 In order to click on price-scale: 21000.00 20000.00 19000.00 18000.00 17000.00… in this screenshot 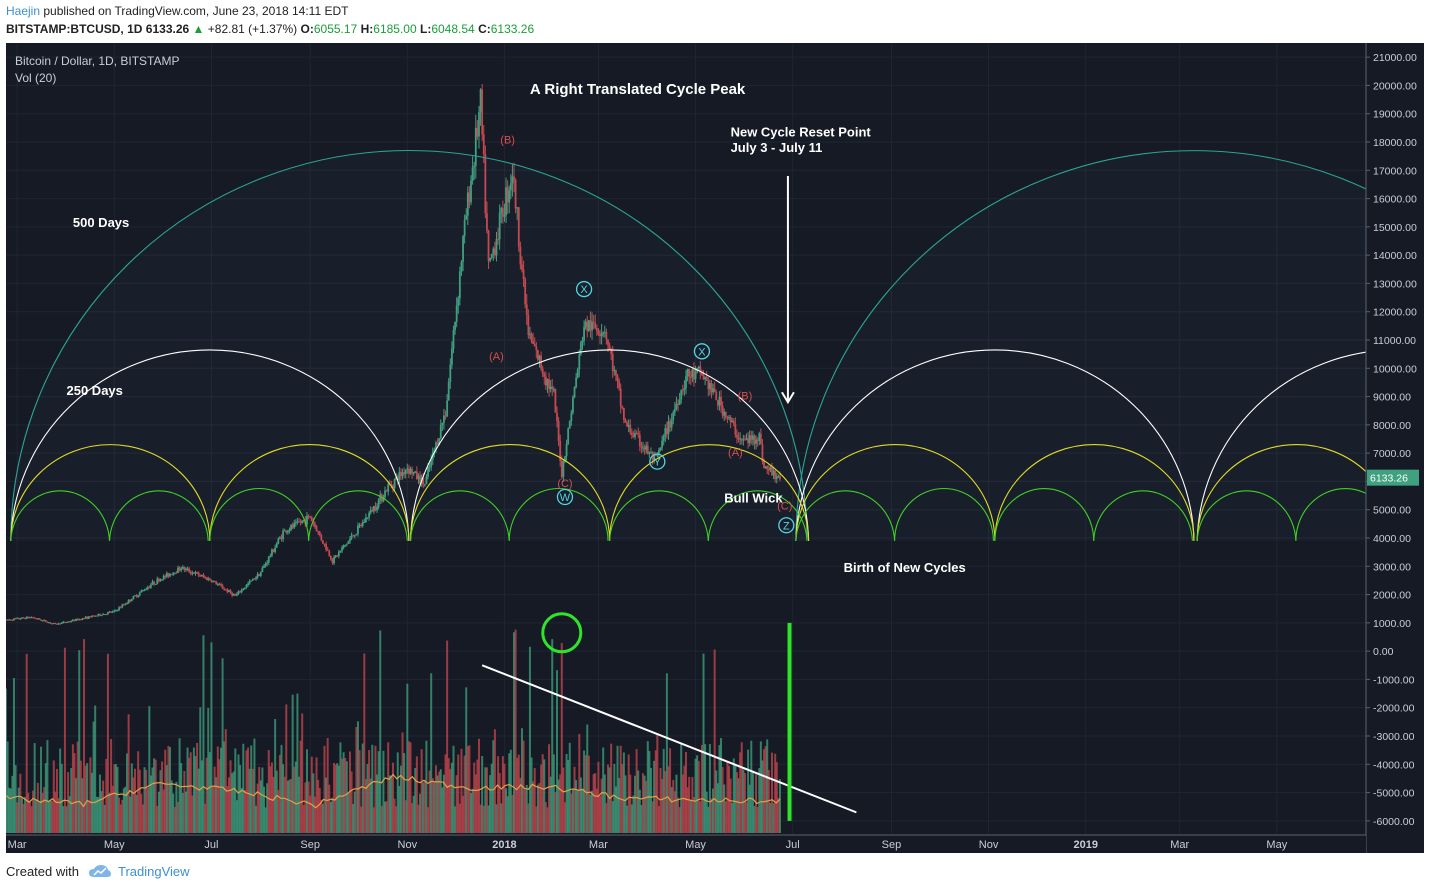, I will do `click(1392, 440)`.